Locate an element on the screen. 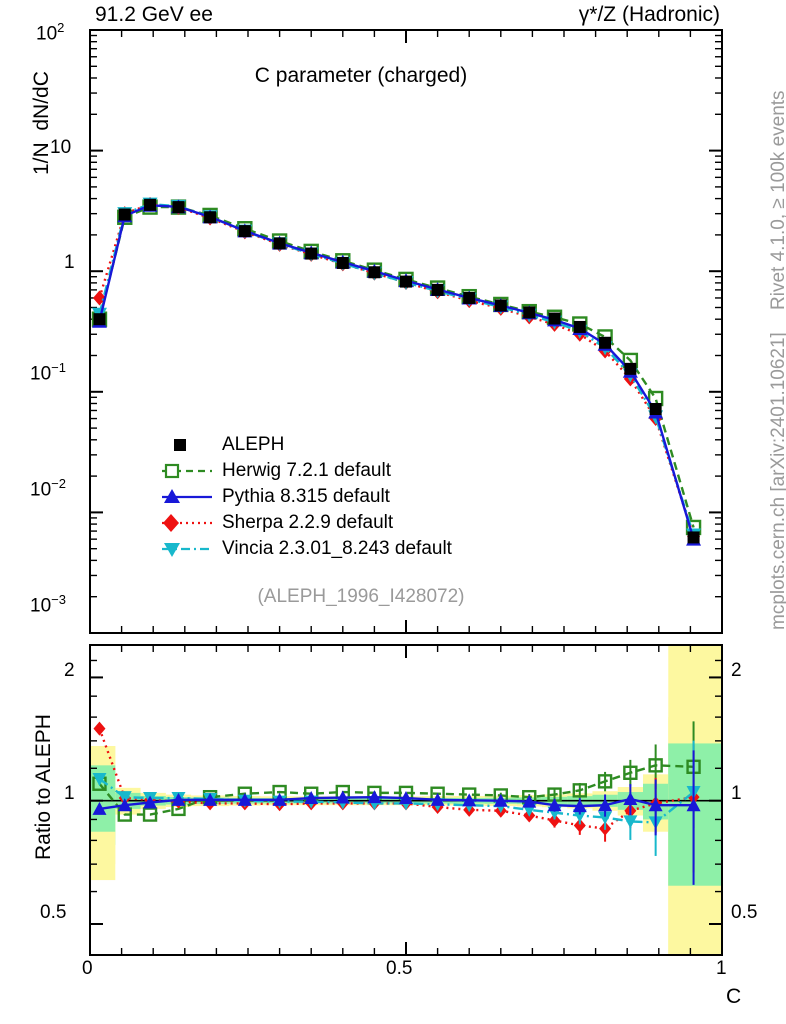 The image size is (786, 1024). xtick-0: 0 is located at coordinates (87, 968).